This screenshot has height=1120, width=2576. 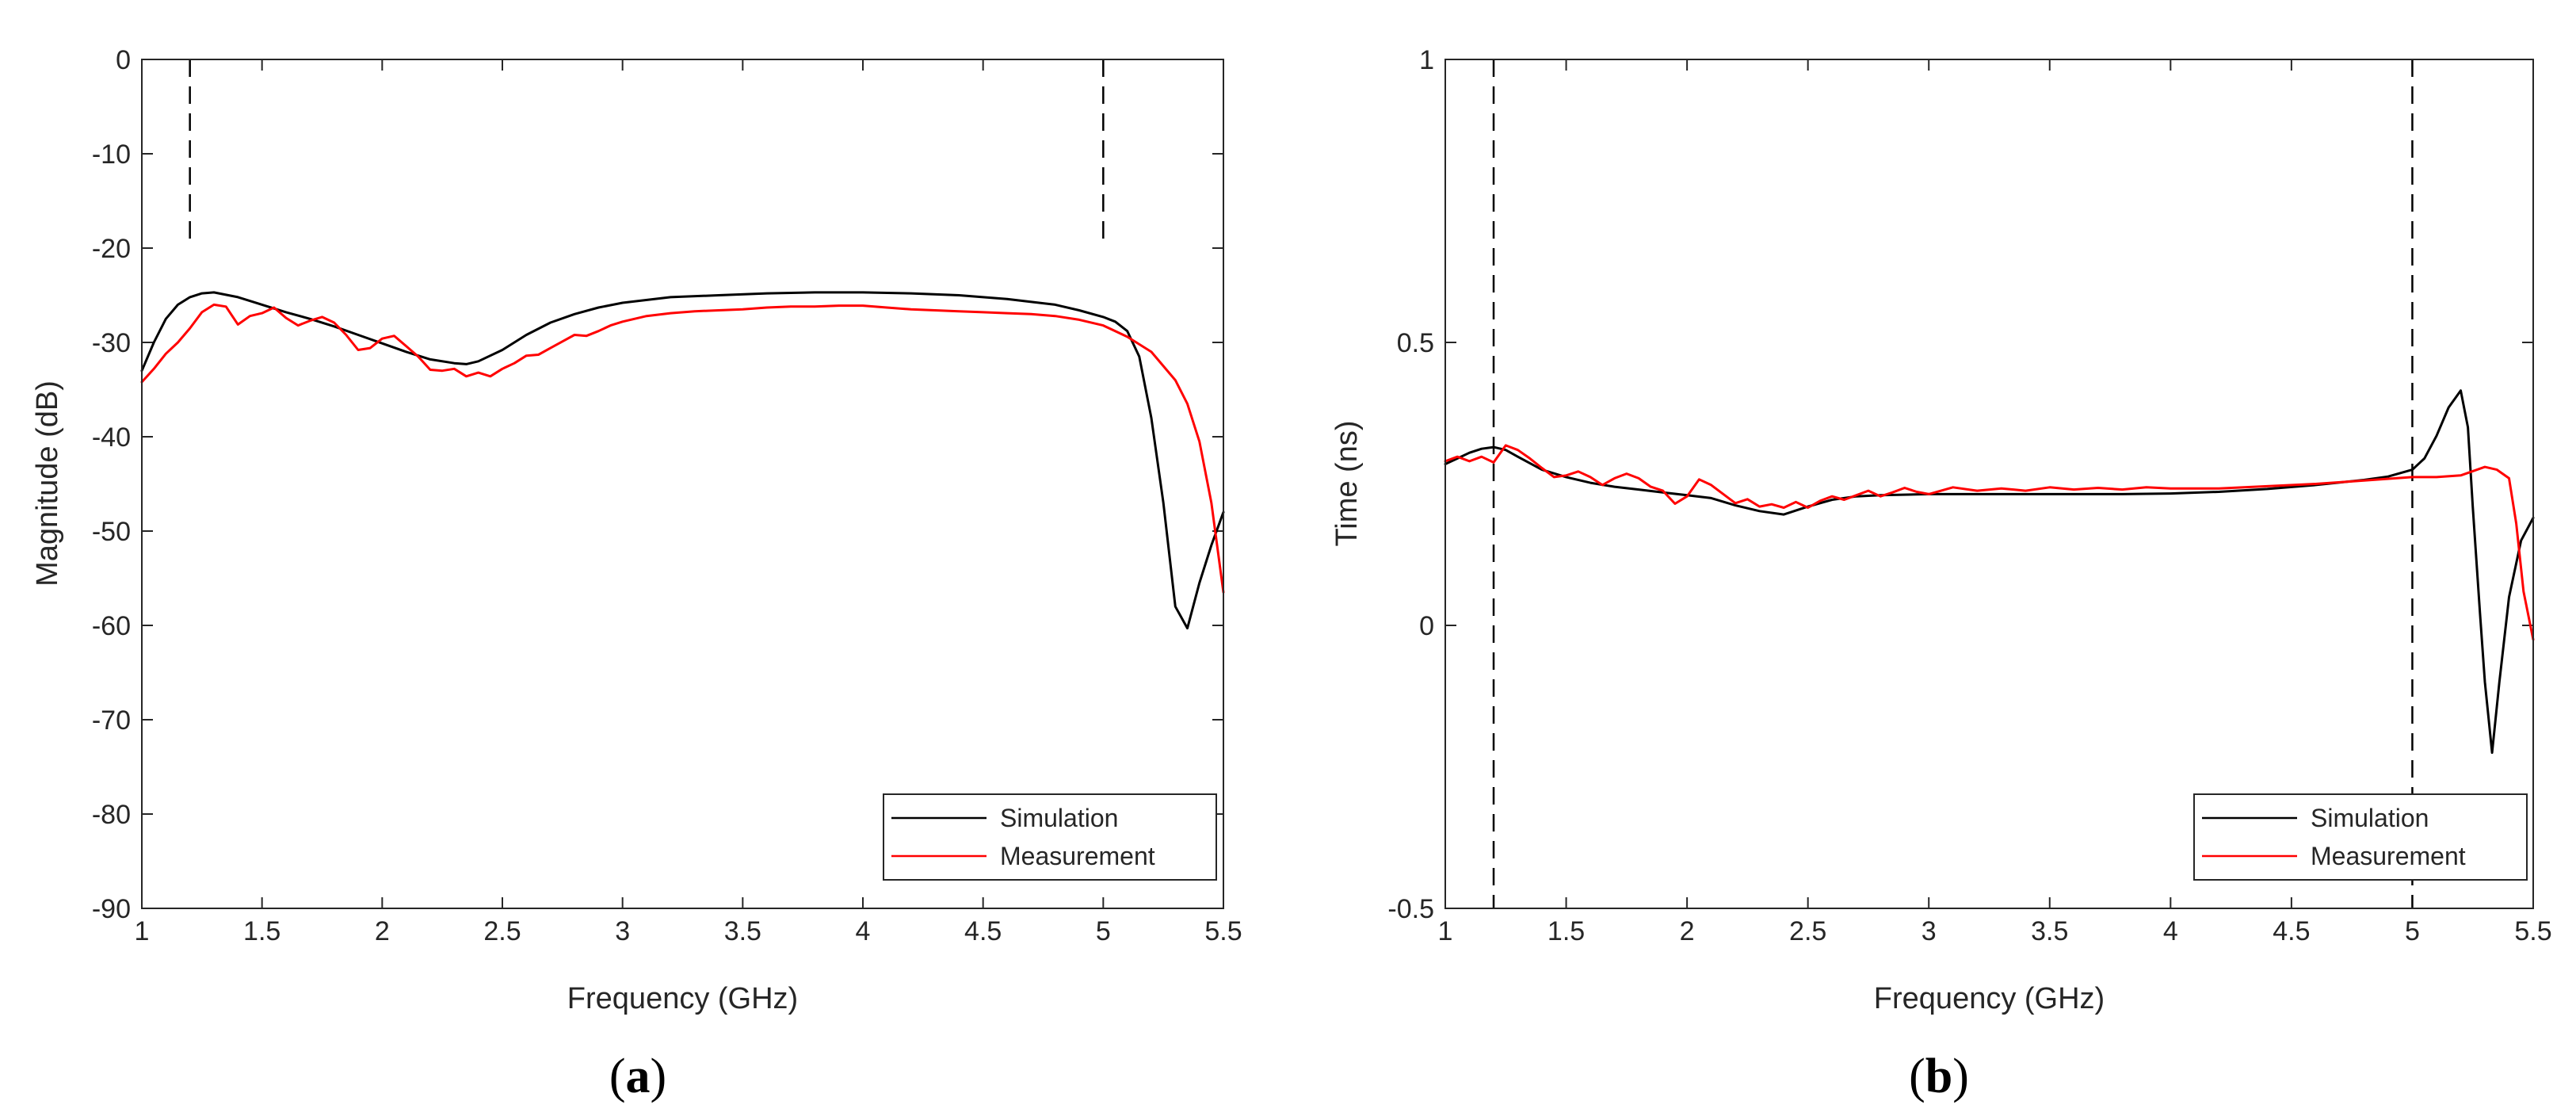 What do you see at coordinates (1929, 931) in the screenshot?
I see `x-tick-label-b: 3` at bounding box center [1929, 931].